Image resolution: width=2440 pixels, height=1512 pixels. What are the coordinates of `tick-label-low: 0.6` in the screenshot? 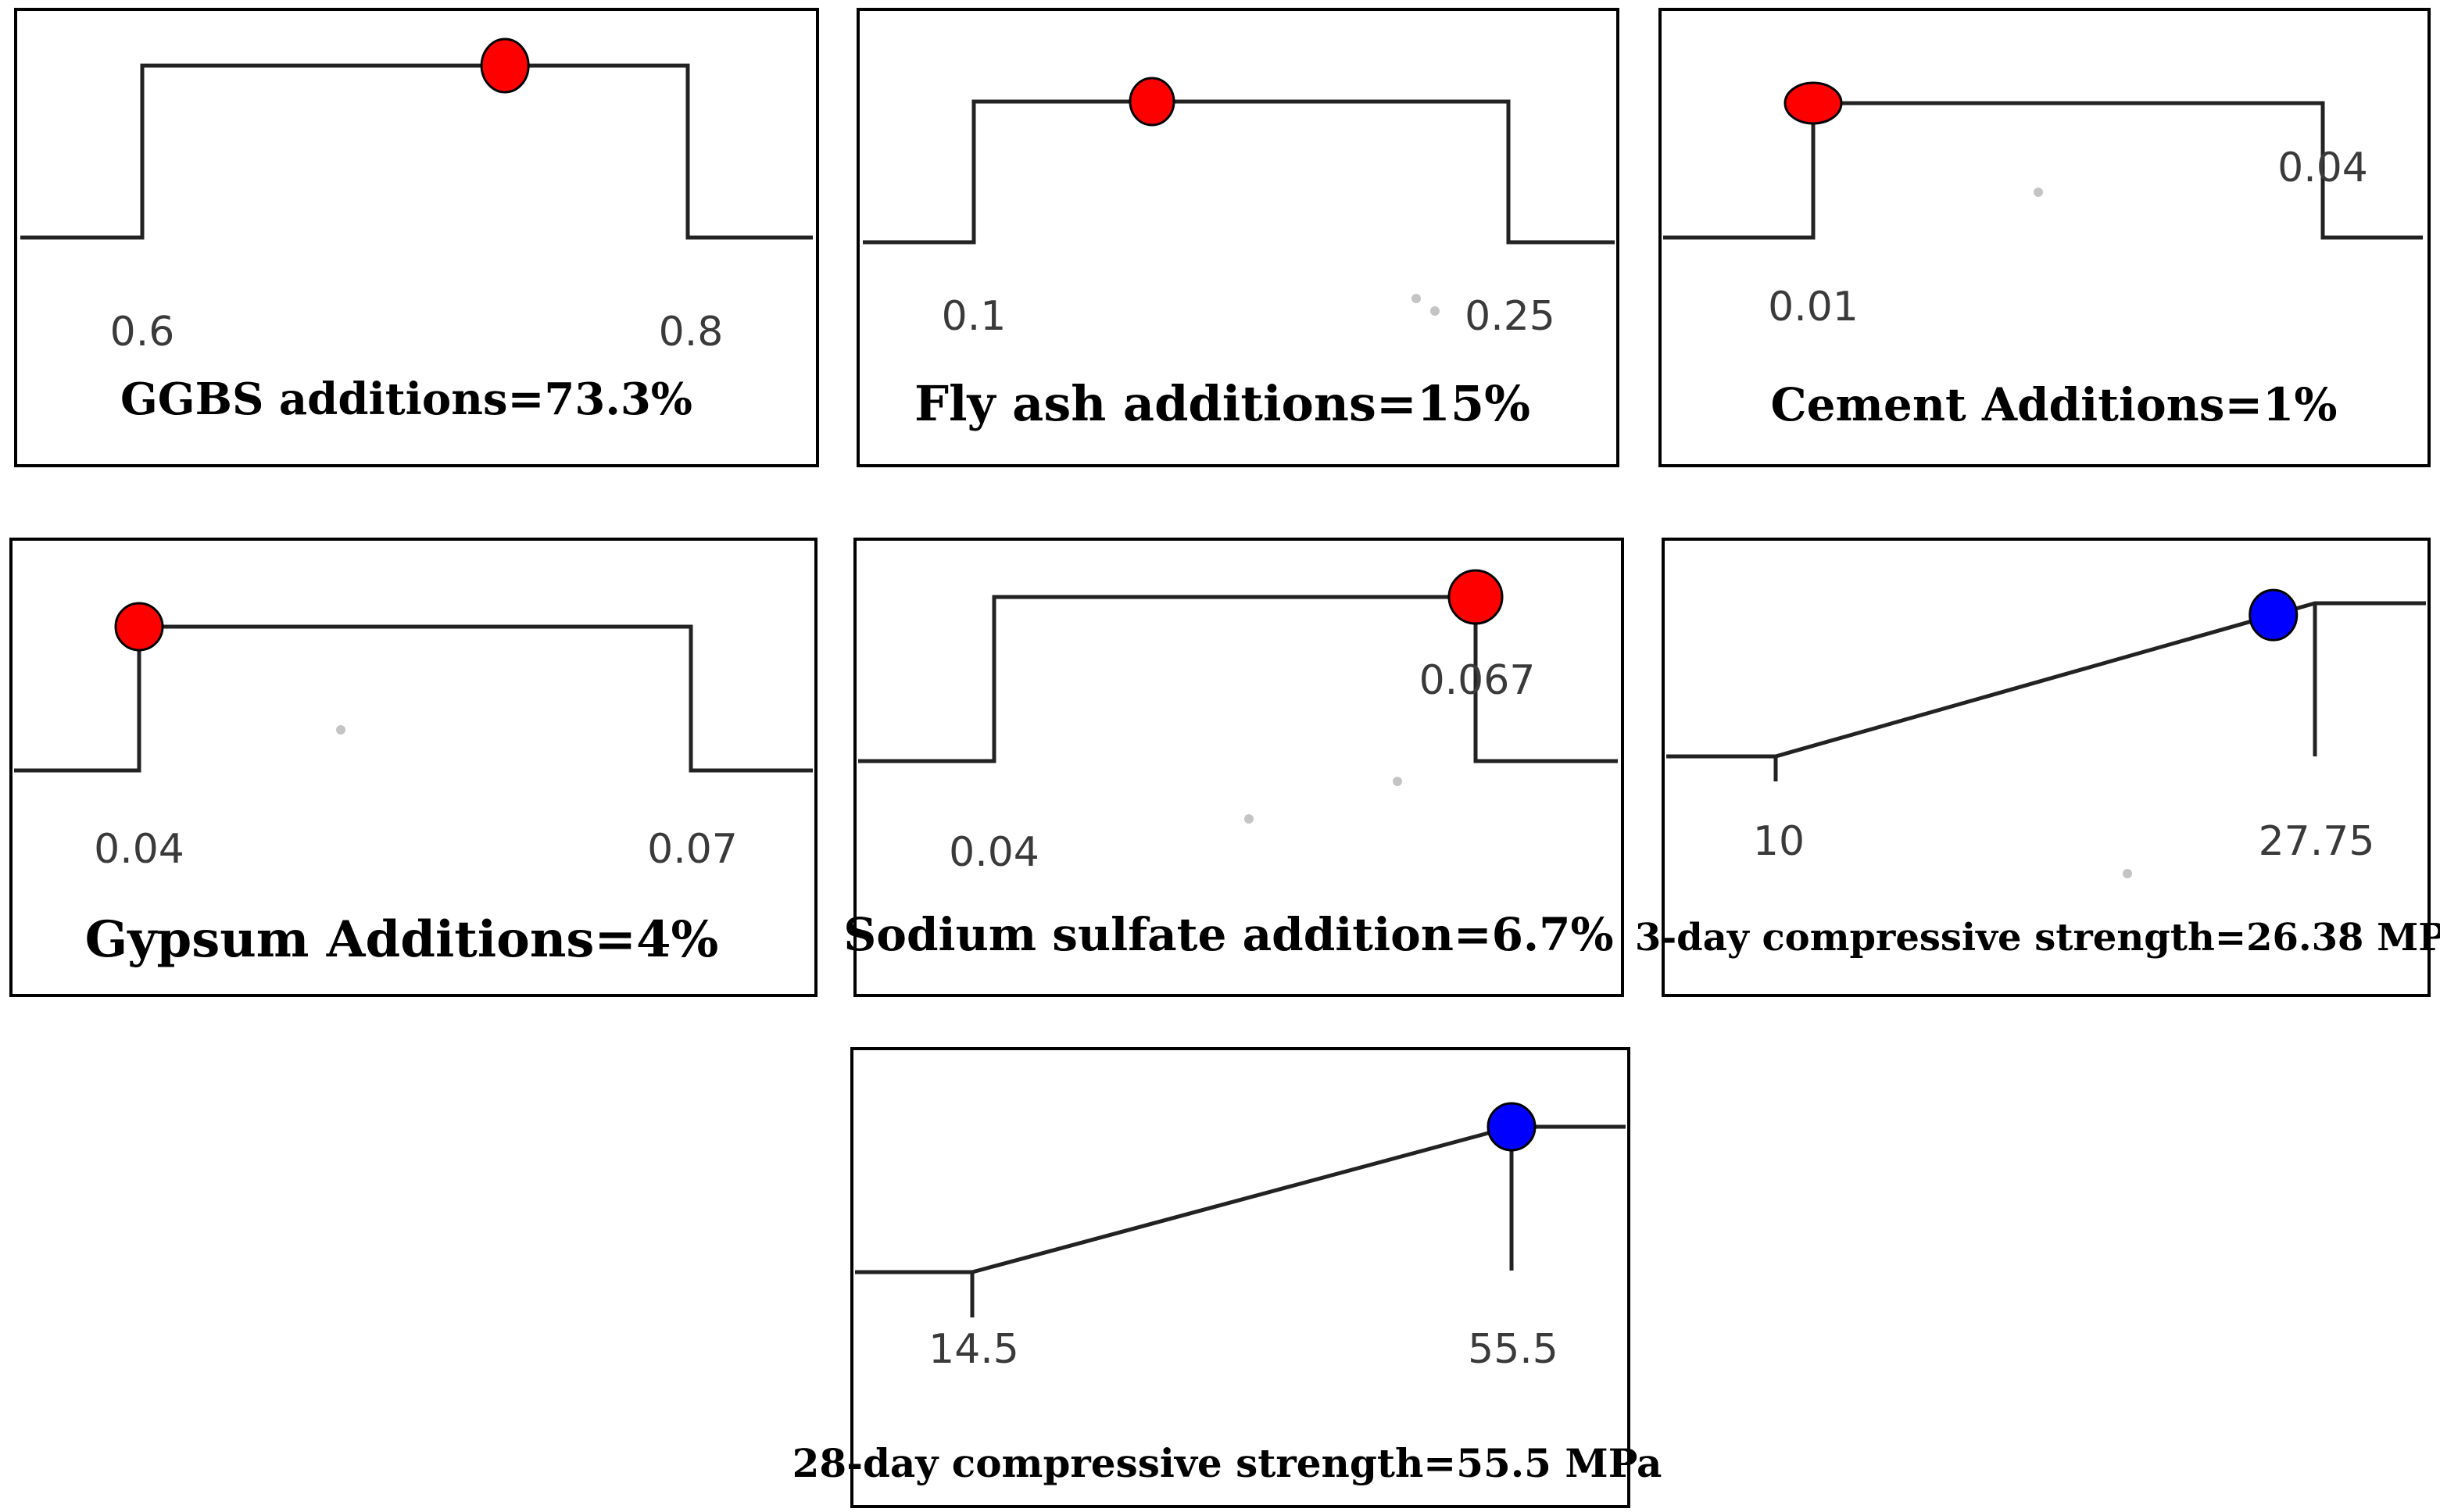 It's located at (143, 332).